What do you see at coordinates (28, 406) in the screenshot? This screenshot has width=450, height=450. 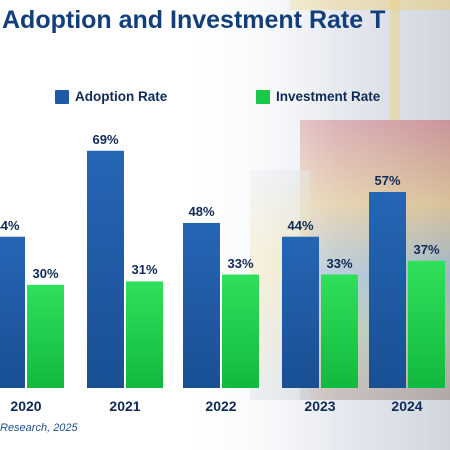 I see `x-tick-label: 2020` at bounding box center [28, 406].